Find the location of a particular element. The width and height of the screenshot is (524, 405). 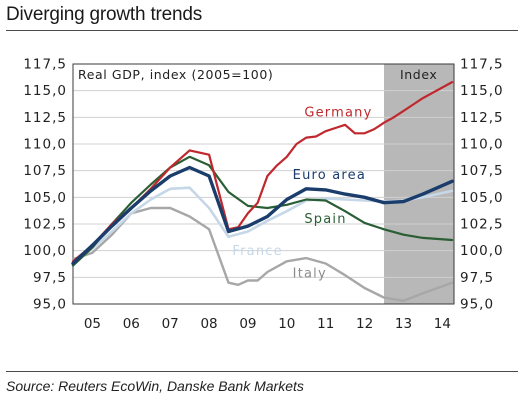

series-label-germany: Germany is located at coordinates (338, 112).